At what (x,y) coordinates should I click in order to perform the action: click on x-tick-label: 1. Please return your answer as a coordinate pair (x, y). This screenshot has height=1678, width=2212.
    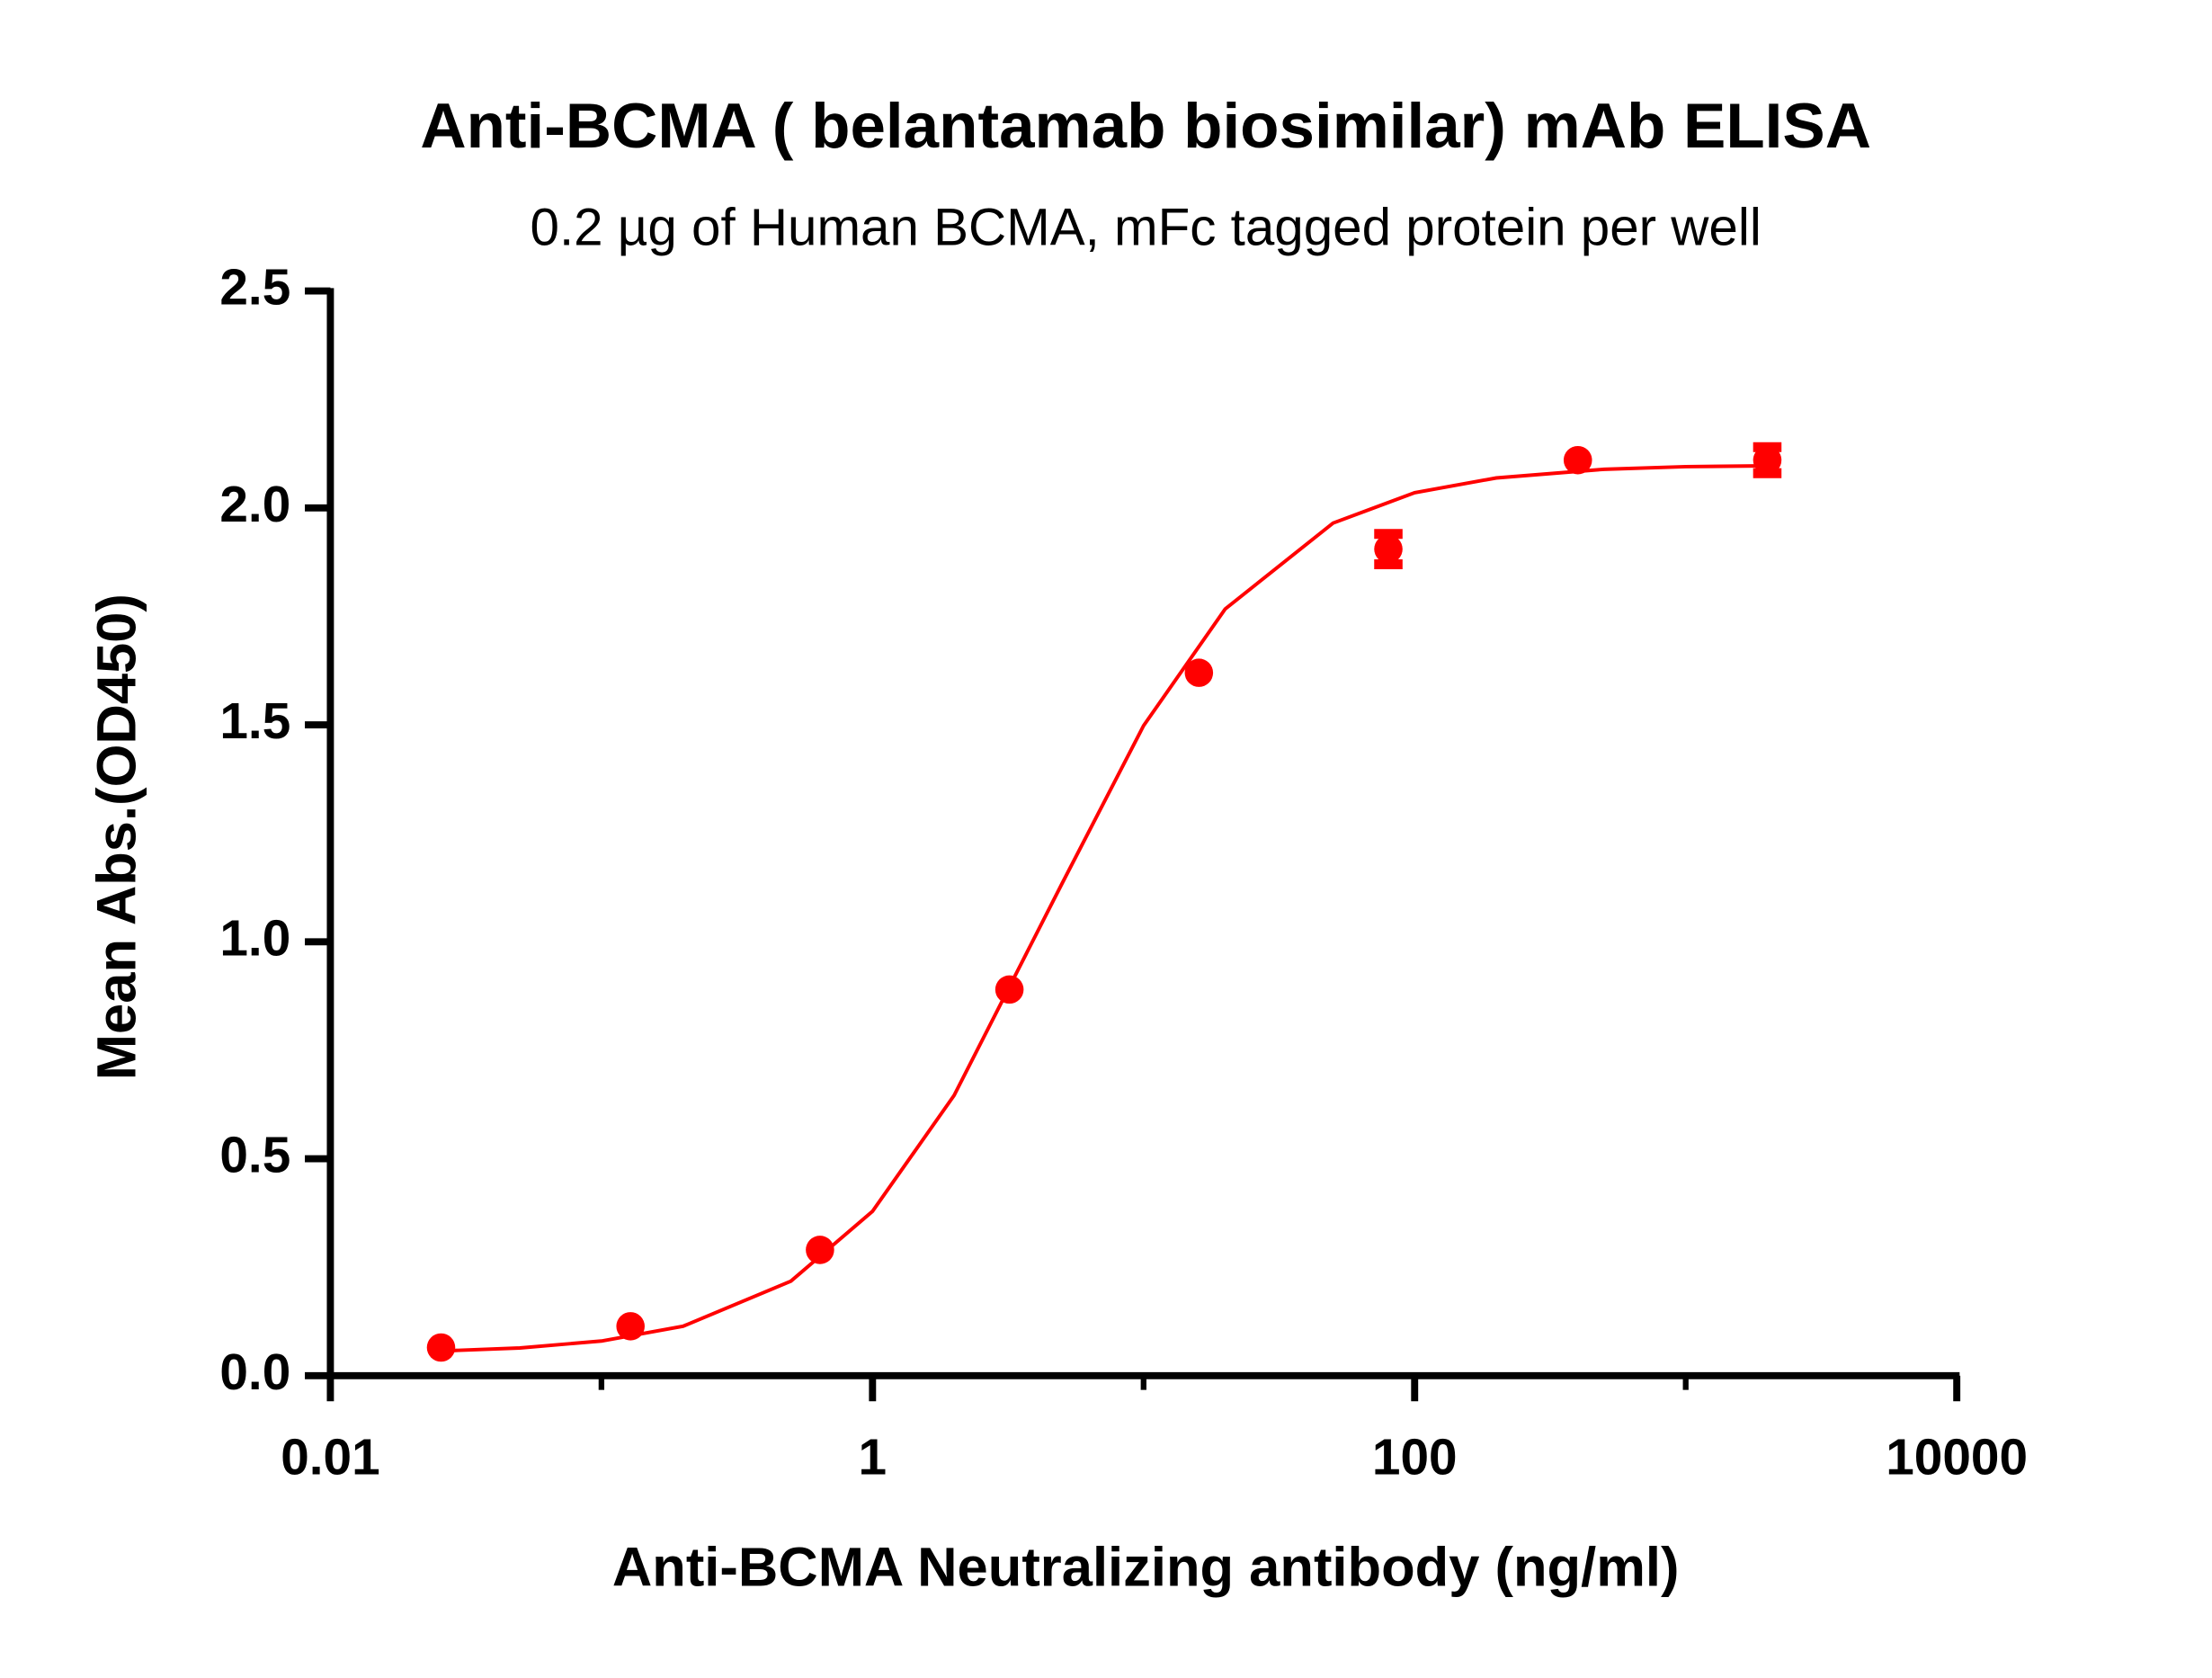
    Looking at the image, I should click on (873, 1457).